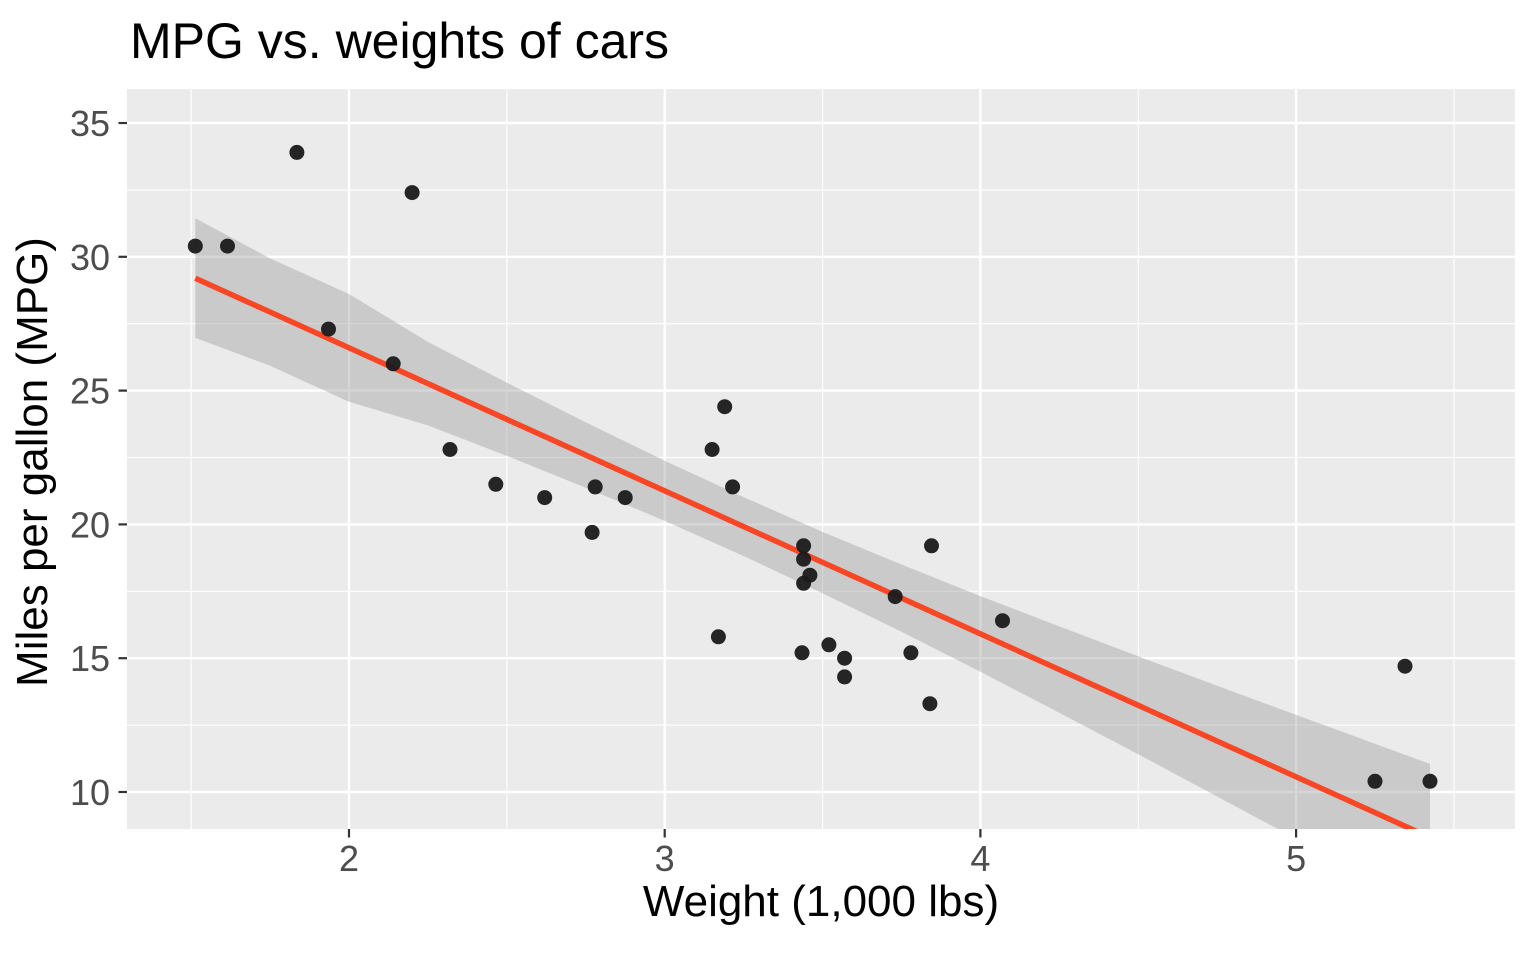 This screenshot has height=954, width=1536. Describe the element at coordinates (980, 858) in the screenshot. I see `x-tick-label: 4` at that location.